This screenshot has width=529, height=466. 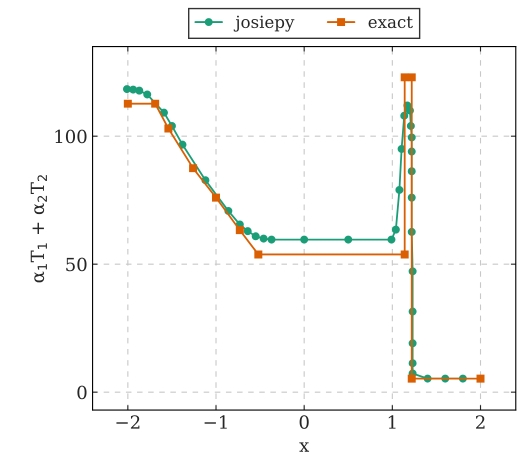 I want to click on legend-label: josiepy, so click(x=264, y=24).